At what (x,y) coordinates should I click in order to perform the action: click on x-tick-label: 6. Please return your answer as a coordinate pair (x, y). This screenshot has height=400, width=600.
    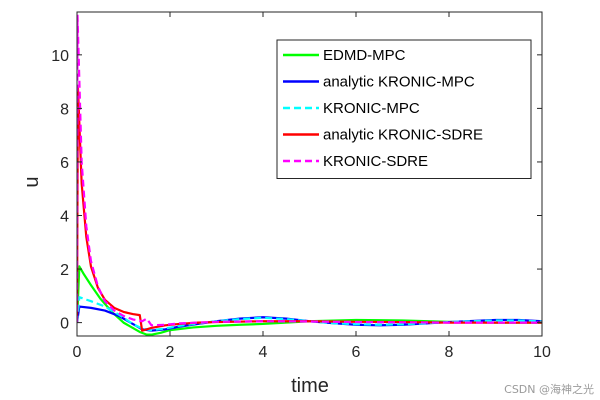
    Looking at the image, I should click on (356, 352).